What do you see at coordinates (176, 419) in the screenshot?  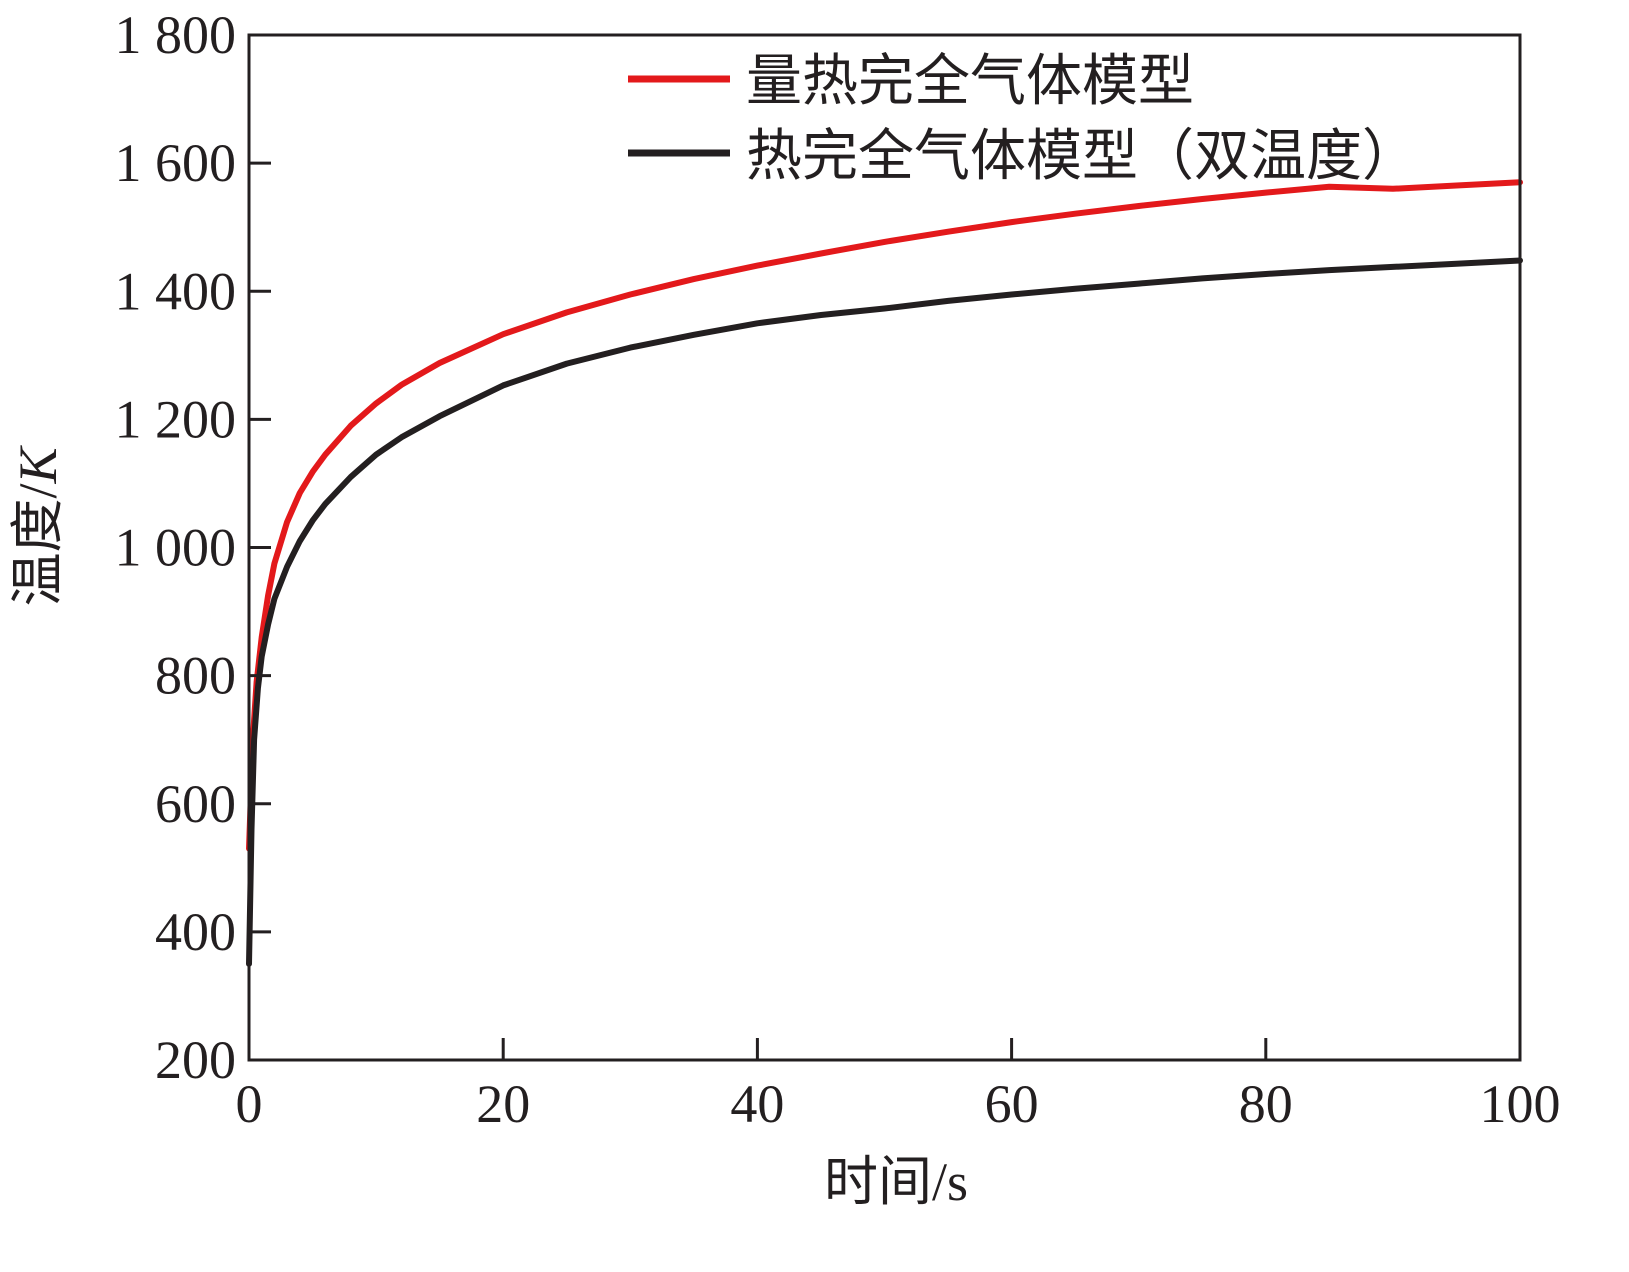 I see `y-tick-label: 1 200` at bounding box center [176, 419].